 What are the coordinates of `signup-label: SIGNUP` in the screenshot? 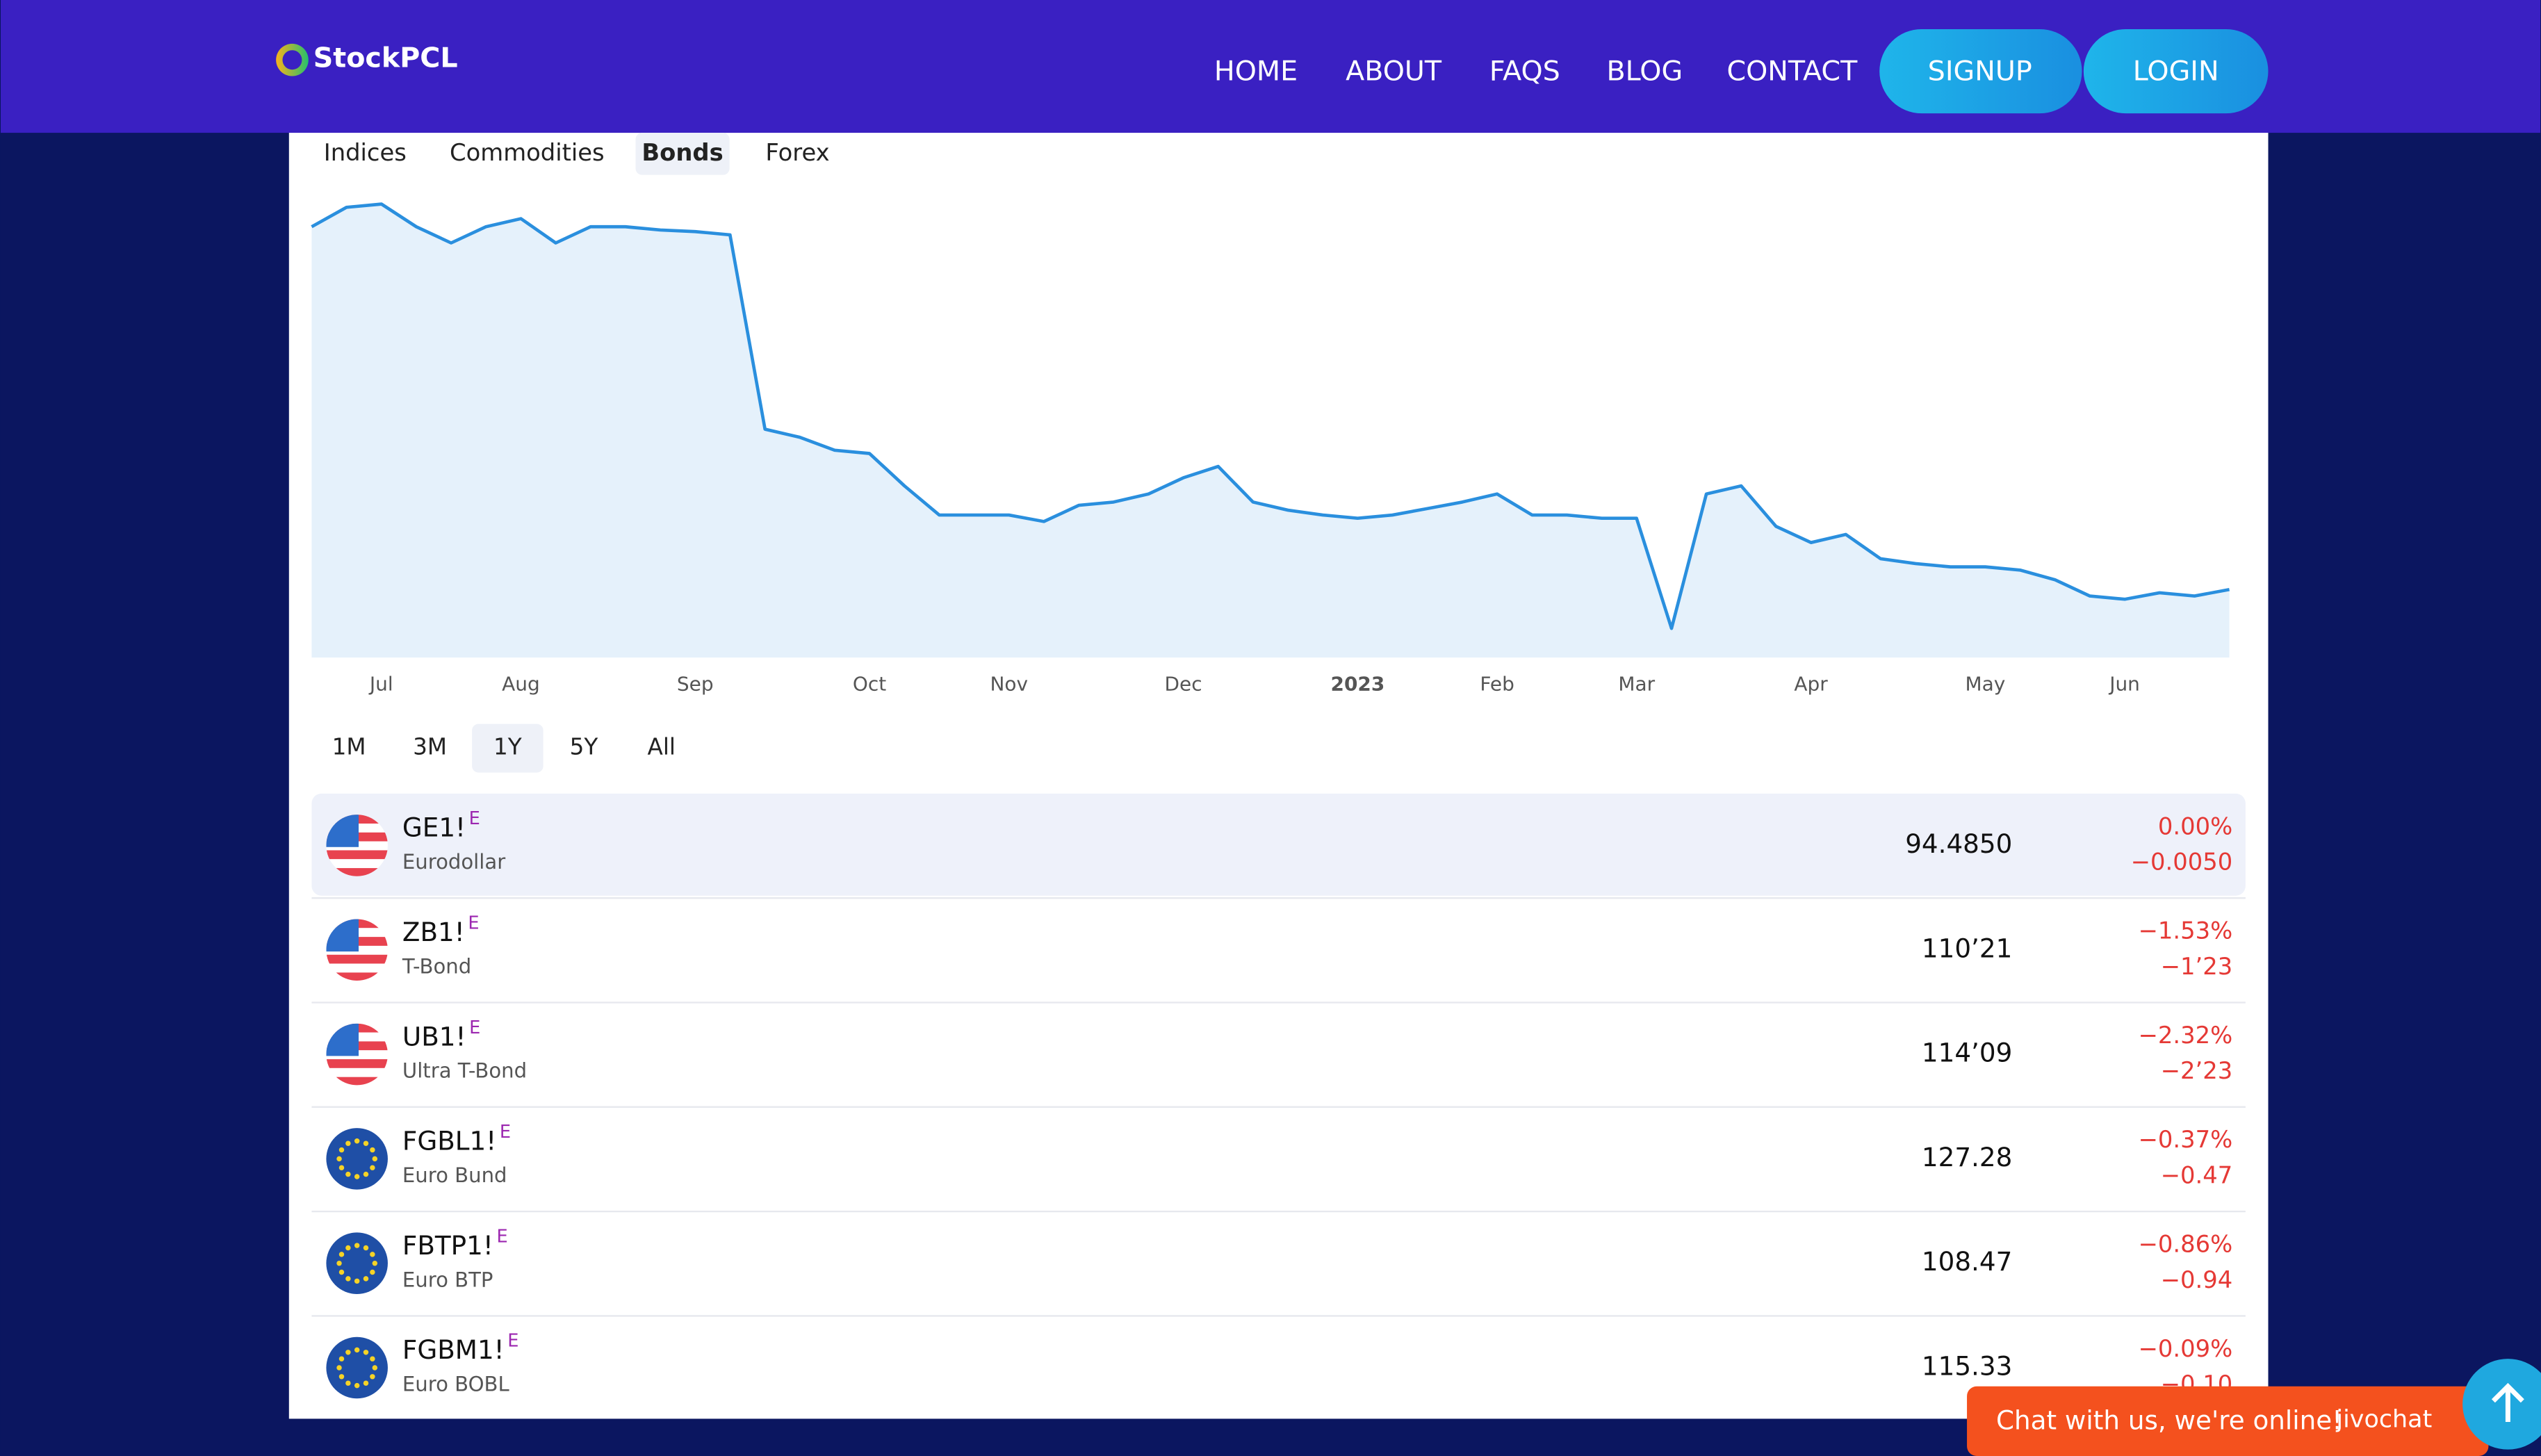 It's located at (1980, 71).